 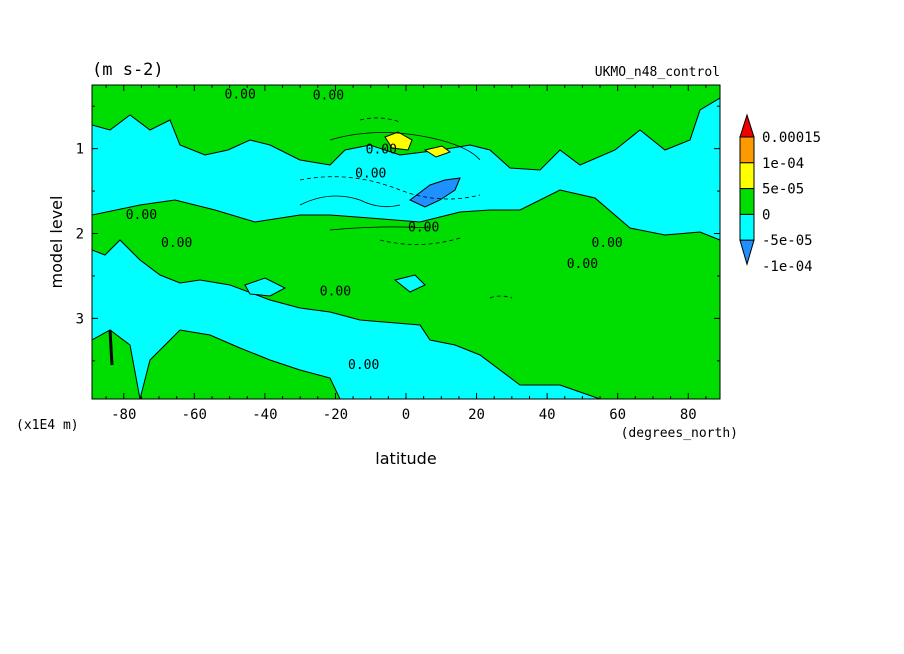 What do you see at coordinates (688, 415) in the screenshot?
I see `x-tick-label: 80` at bounding box center [688, 415].